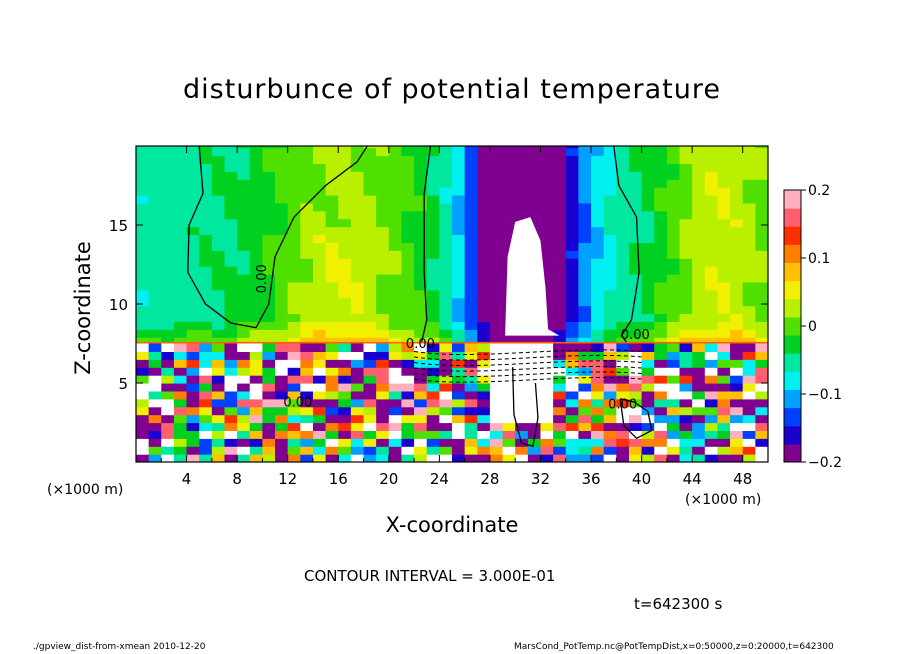 The image size is (904, 654). Describe the element at coordinates (187, 479) in the screenshot. I see `x-tick-label: 4` at that location.